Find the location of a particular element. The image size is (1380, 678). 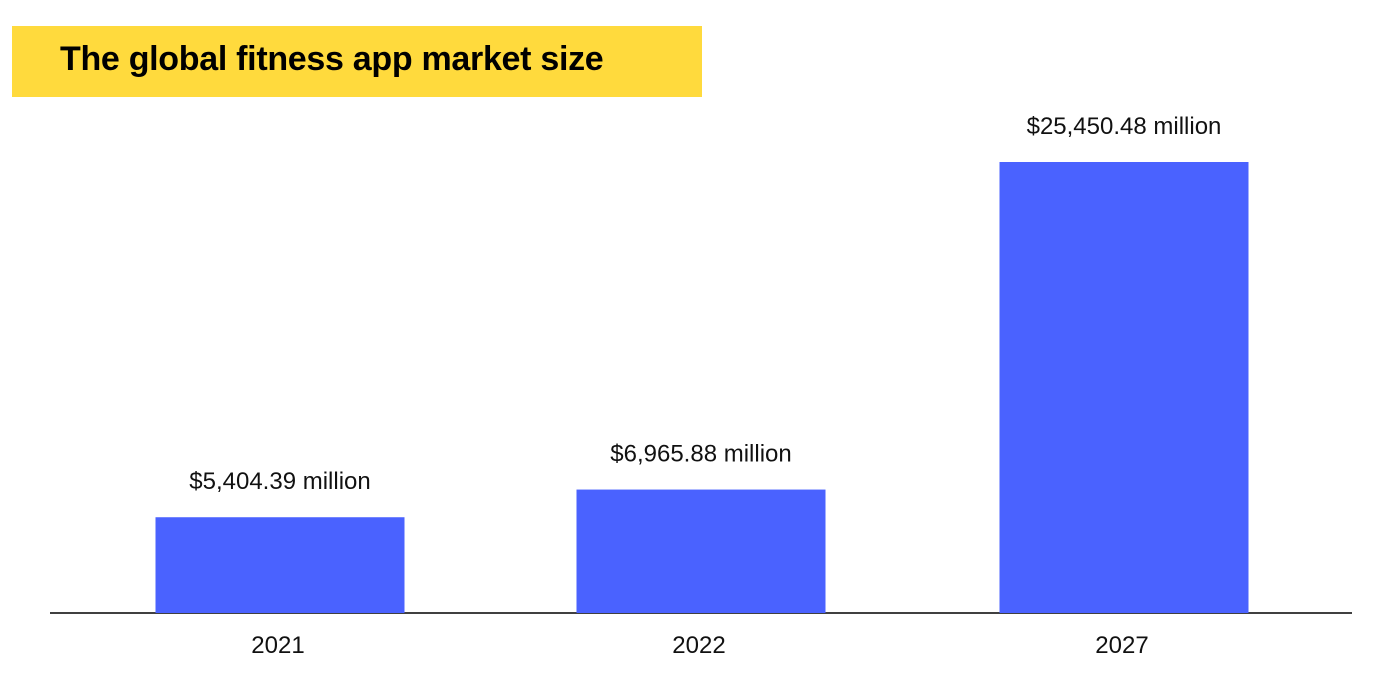

bar-2021 is located at coordinates (280, 565).